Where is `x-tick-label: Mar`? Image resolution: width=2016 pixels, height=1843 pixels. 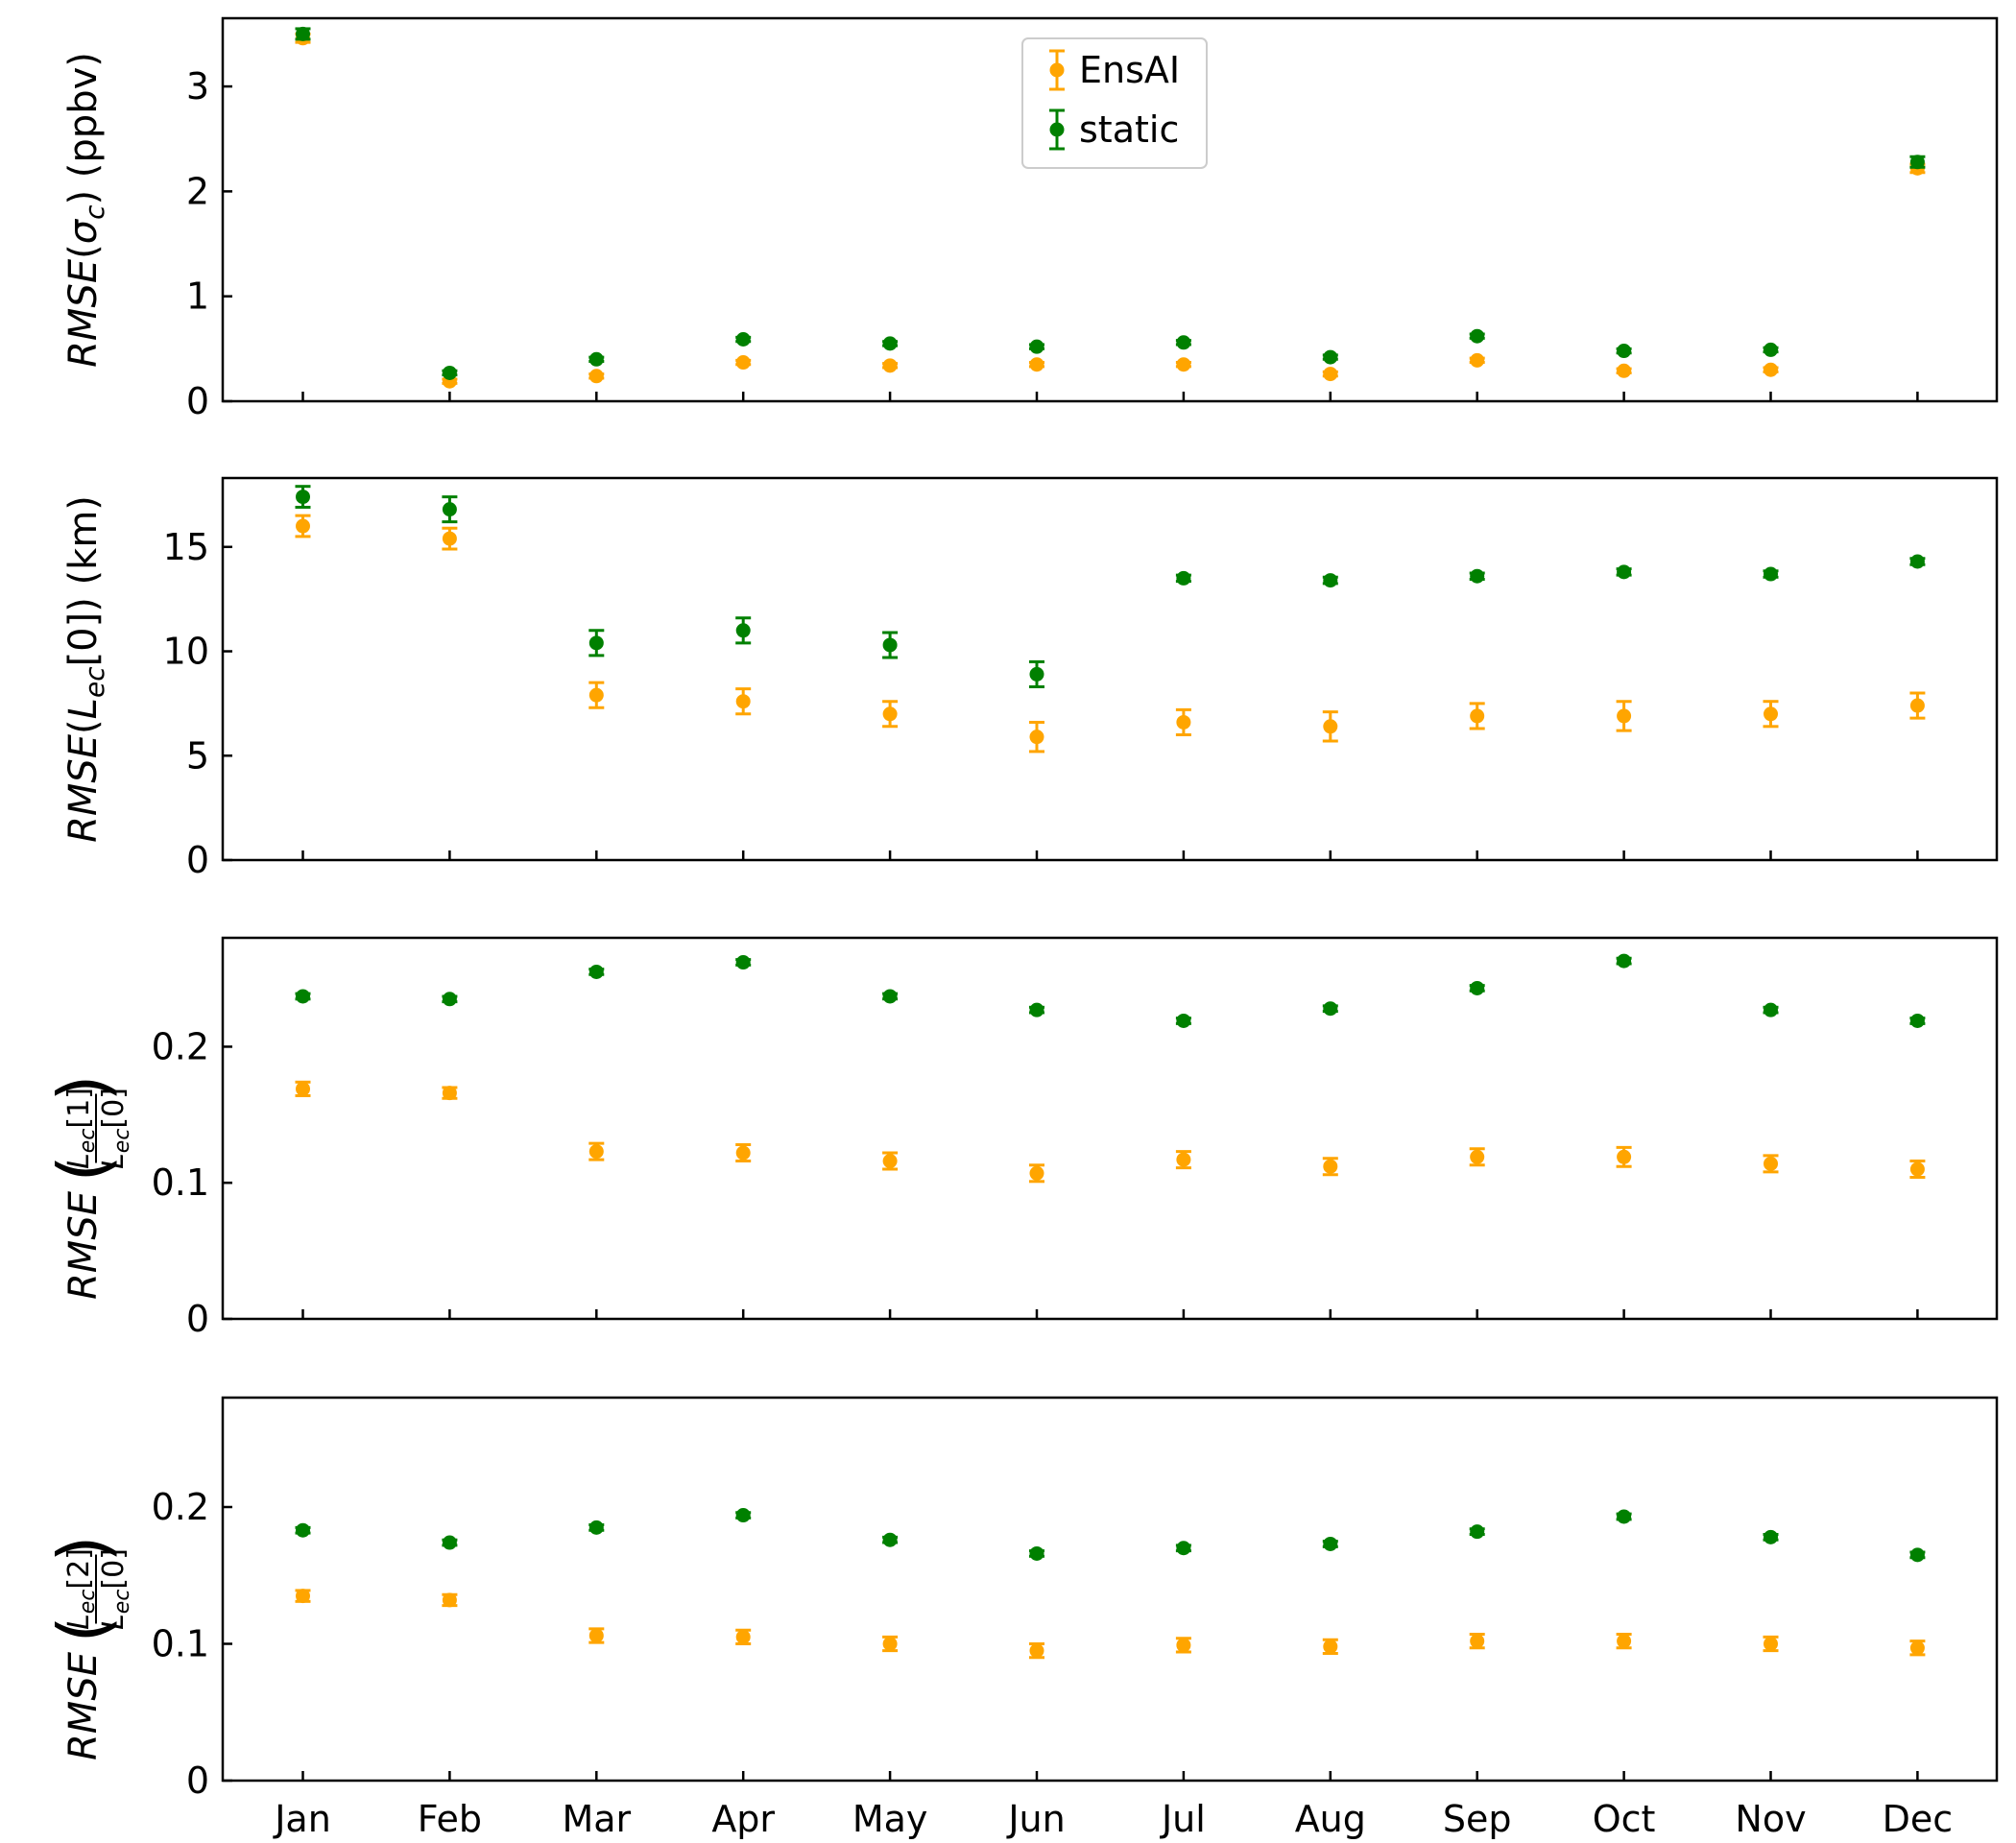 x-tick-label: Mar is located at coordinates (596, 1819).